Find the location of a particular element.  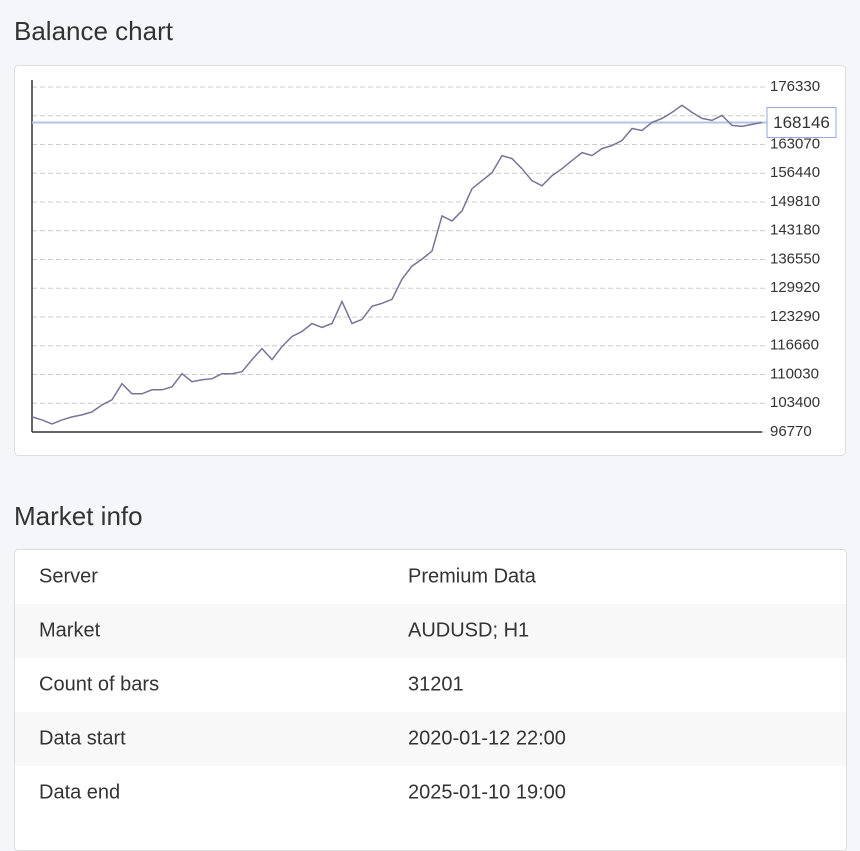

section-title: Market info is located at coordinates (78, 516).